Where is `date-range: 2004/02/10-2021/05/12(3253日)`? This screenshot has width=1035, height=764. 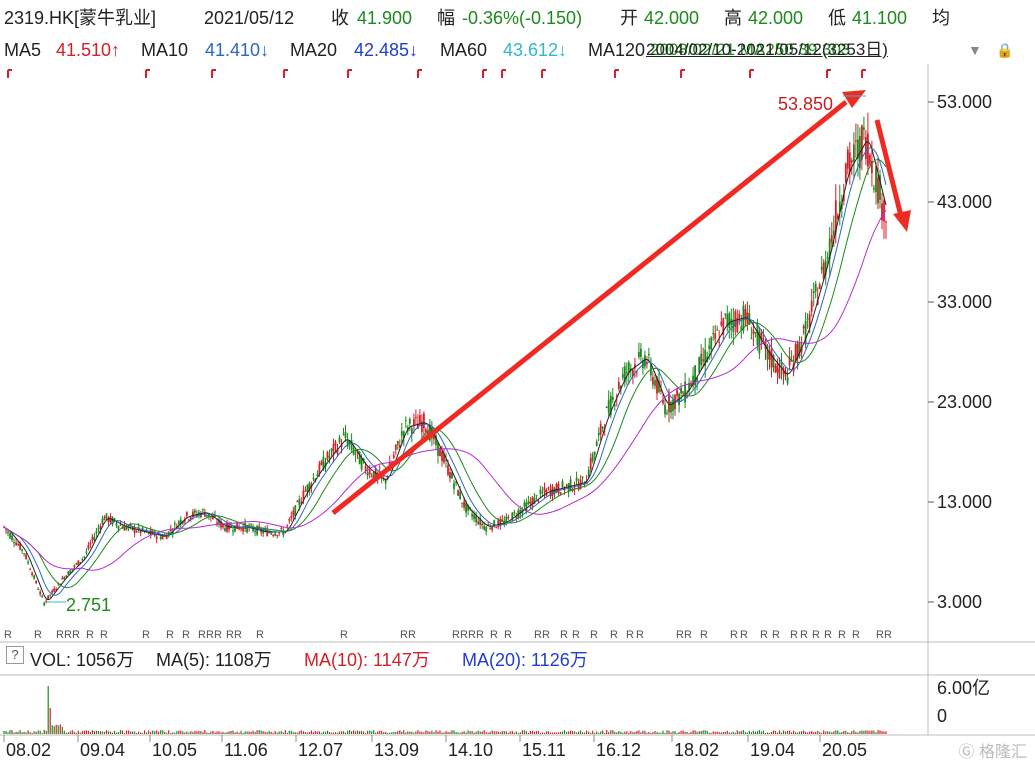
date-range: 2004/02/10-2021/05/12(3253日) is located at coordinates (767, 49).